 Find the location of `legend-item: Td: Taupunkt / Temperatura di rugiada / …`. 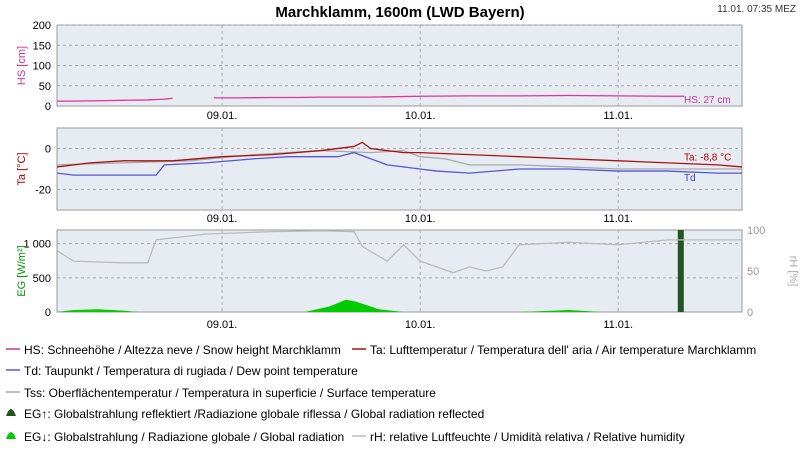

legend-item: Td: Taupunkt / Temperatura di rugiada / … is located at coordinates (182, 371).